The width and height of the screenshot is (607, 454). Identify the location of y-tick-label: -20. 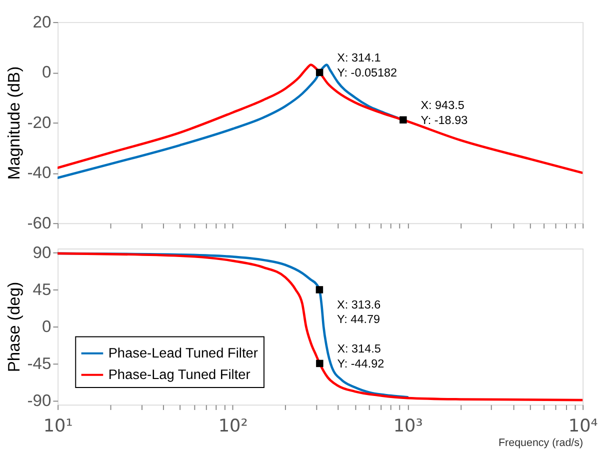
(39, 122).